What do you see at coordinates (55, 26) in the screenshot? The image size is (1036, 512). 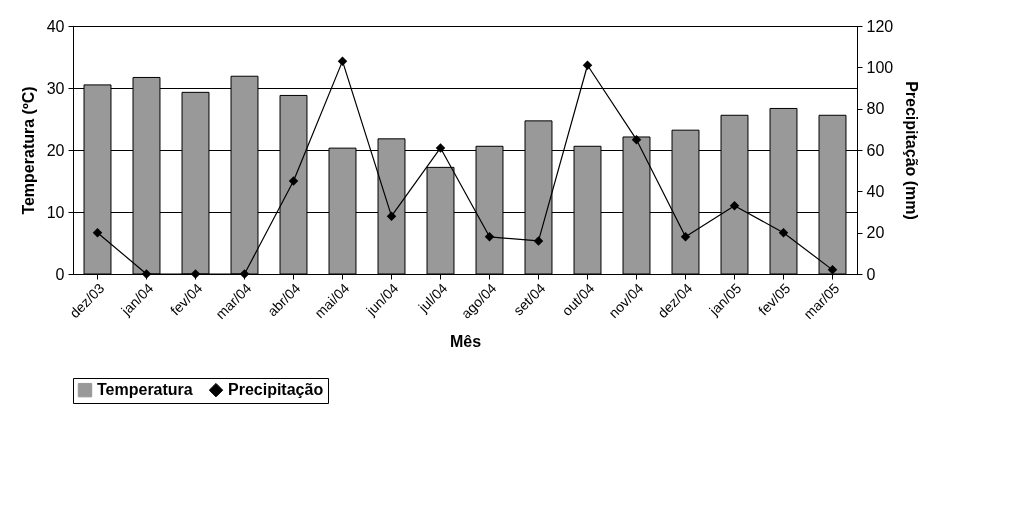 I see `y-tick-label: 40` at bounding box center [55, 26].